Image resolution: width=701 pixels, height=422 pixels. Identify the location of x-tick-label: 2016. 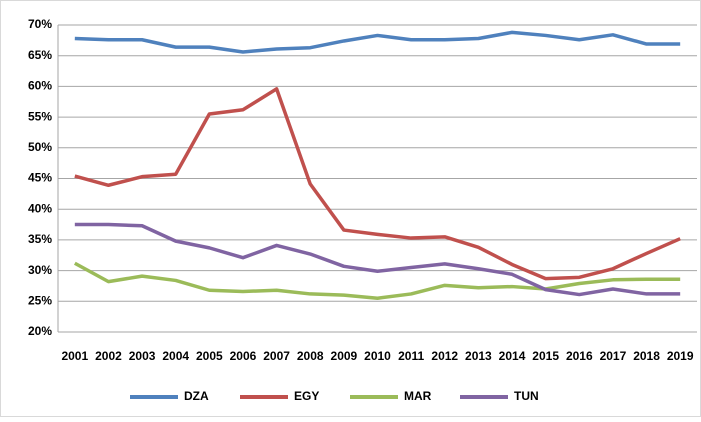
(579, 356).